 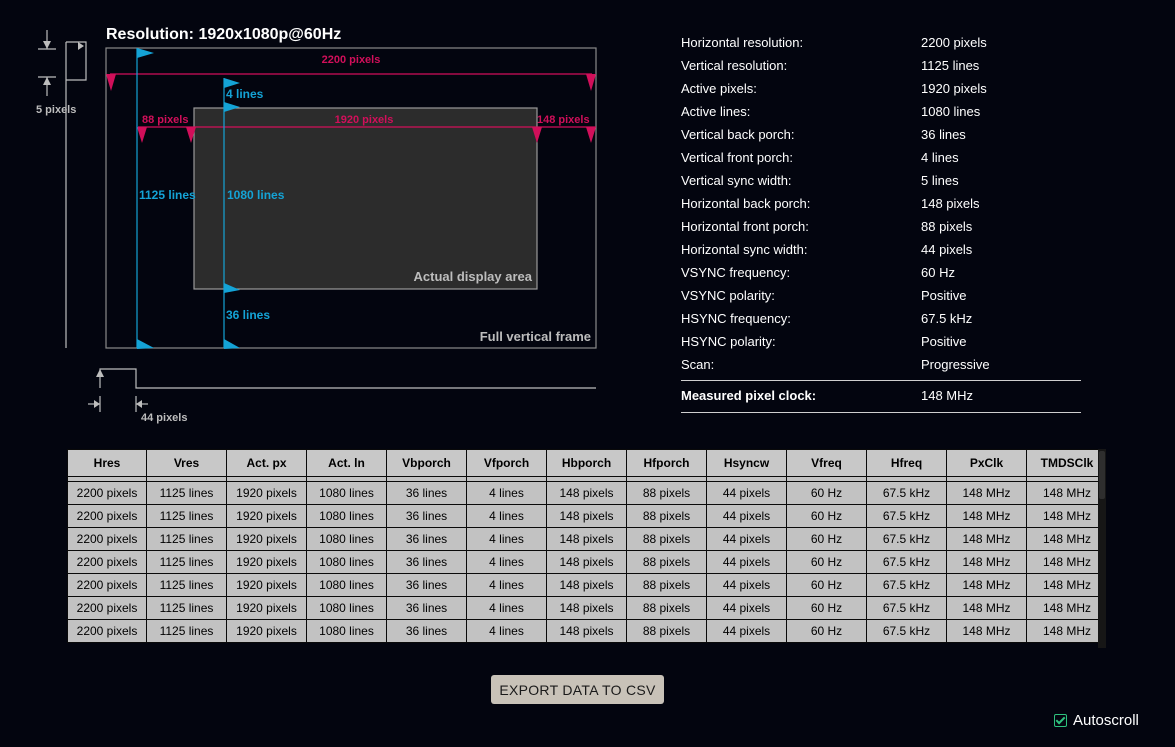 I want to click on hsync-arrows, so click(x=118, y=388).